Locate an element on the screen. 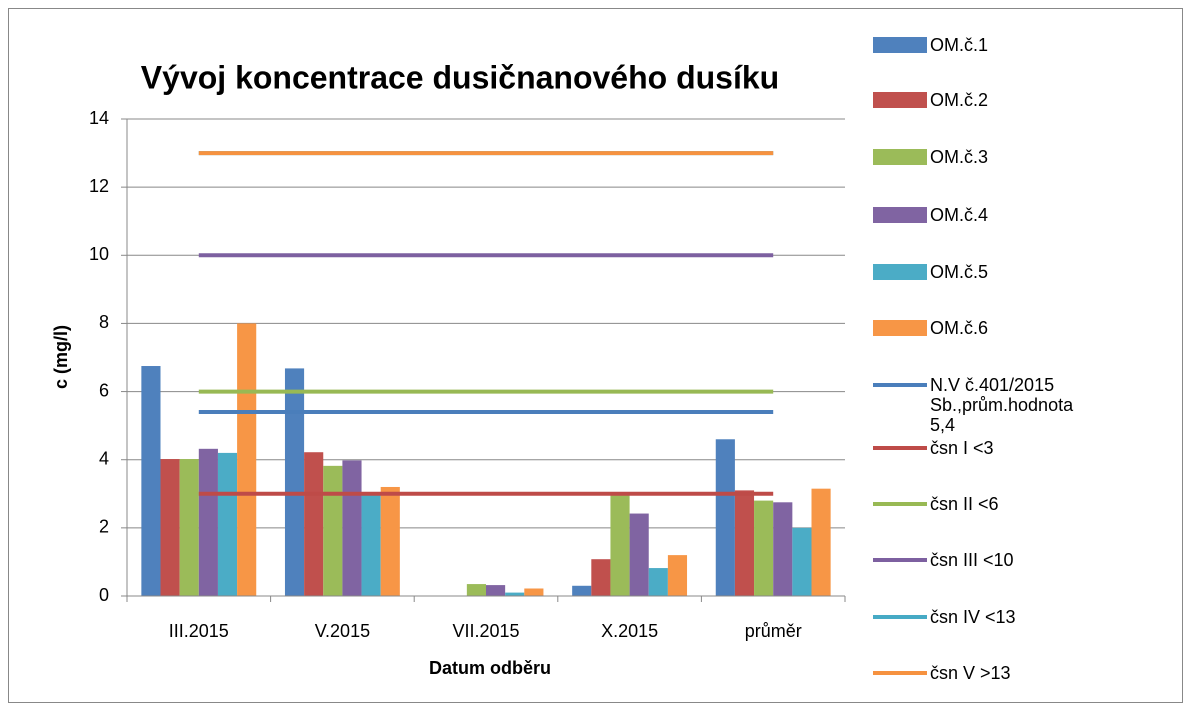 The width and height of the screenshot is (1191, 711). legend-label: OM.č.6 is located at coordinates (959, 328).